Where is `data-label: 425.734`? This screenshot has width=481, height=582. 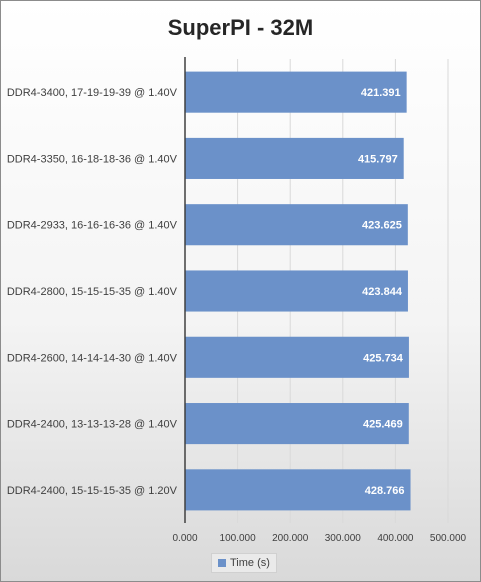 data-label: 425.734 is located at coordinates (383, 358).